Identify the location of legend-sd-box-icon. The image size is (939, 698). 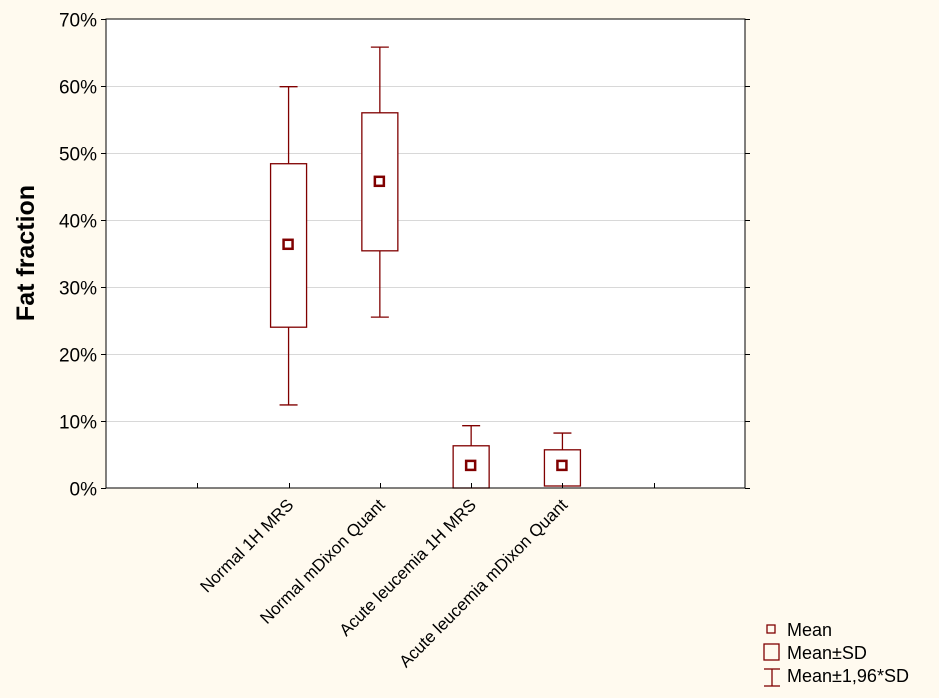
(771, 652).